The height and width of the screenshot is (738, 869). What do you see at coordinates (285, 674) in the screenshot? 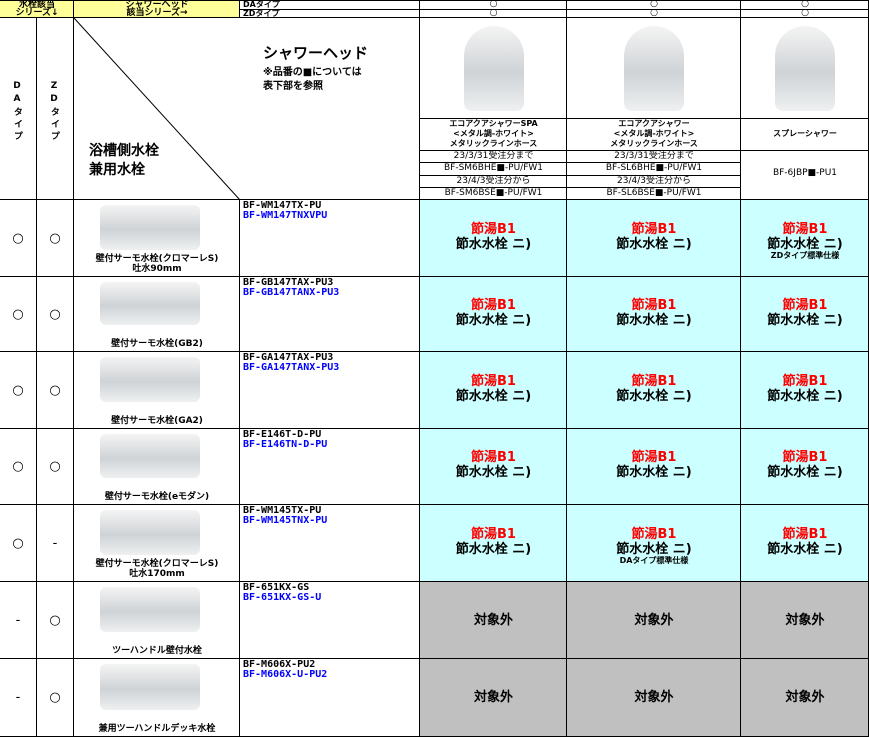
I see `faucet-code-alt: BF-M606X-U-PU2` at bounding box center [285, 674].